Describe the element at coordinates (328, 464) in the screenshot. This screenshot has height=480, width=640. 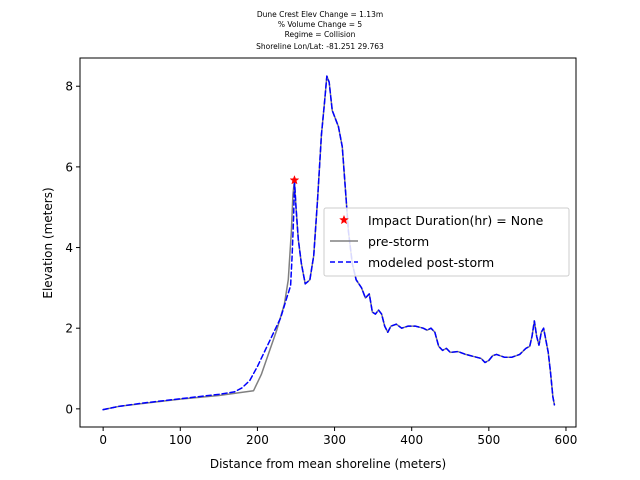
I see `x-axis-label: Distance from mean shoreline (meters)` at that location.